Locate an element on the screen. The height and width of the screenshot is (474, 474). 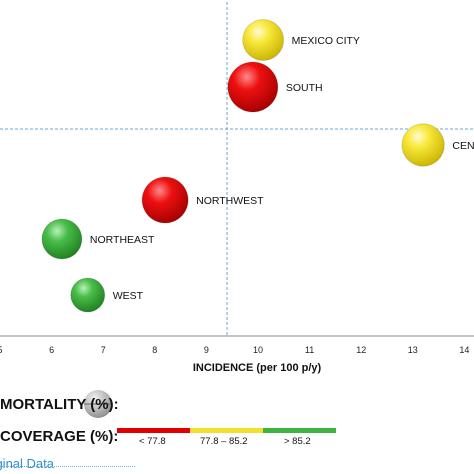
original-data-link: Original Data is located at coordinates (27, 463).